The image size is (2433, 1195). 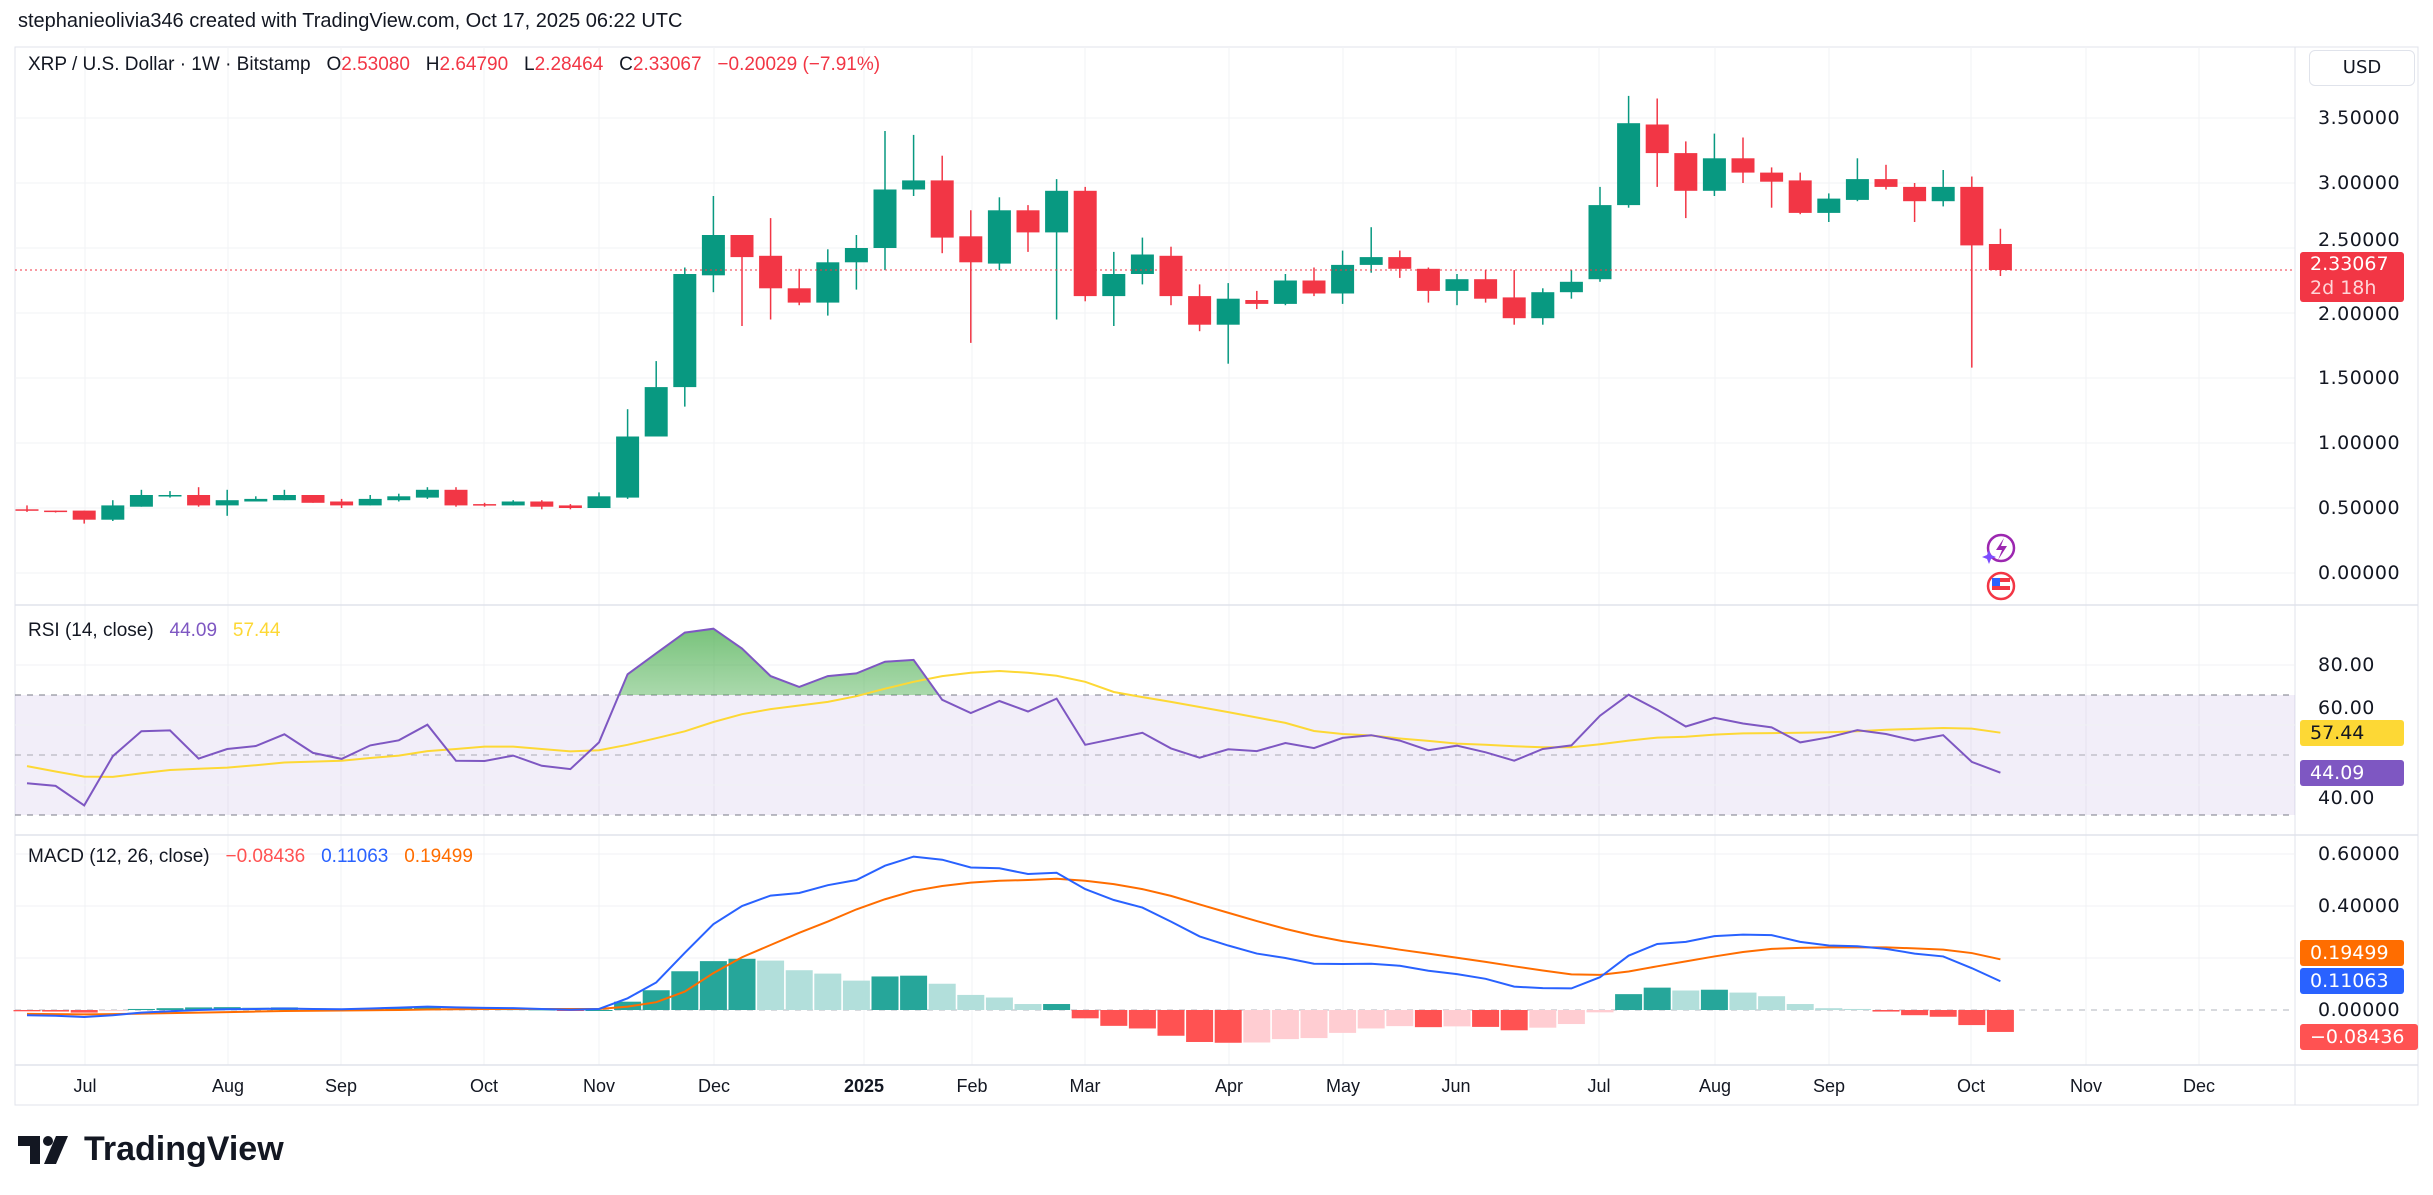 I want to click on time-axis-label: Jun, so click(x=1456, y=1086).